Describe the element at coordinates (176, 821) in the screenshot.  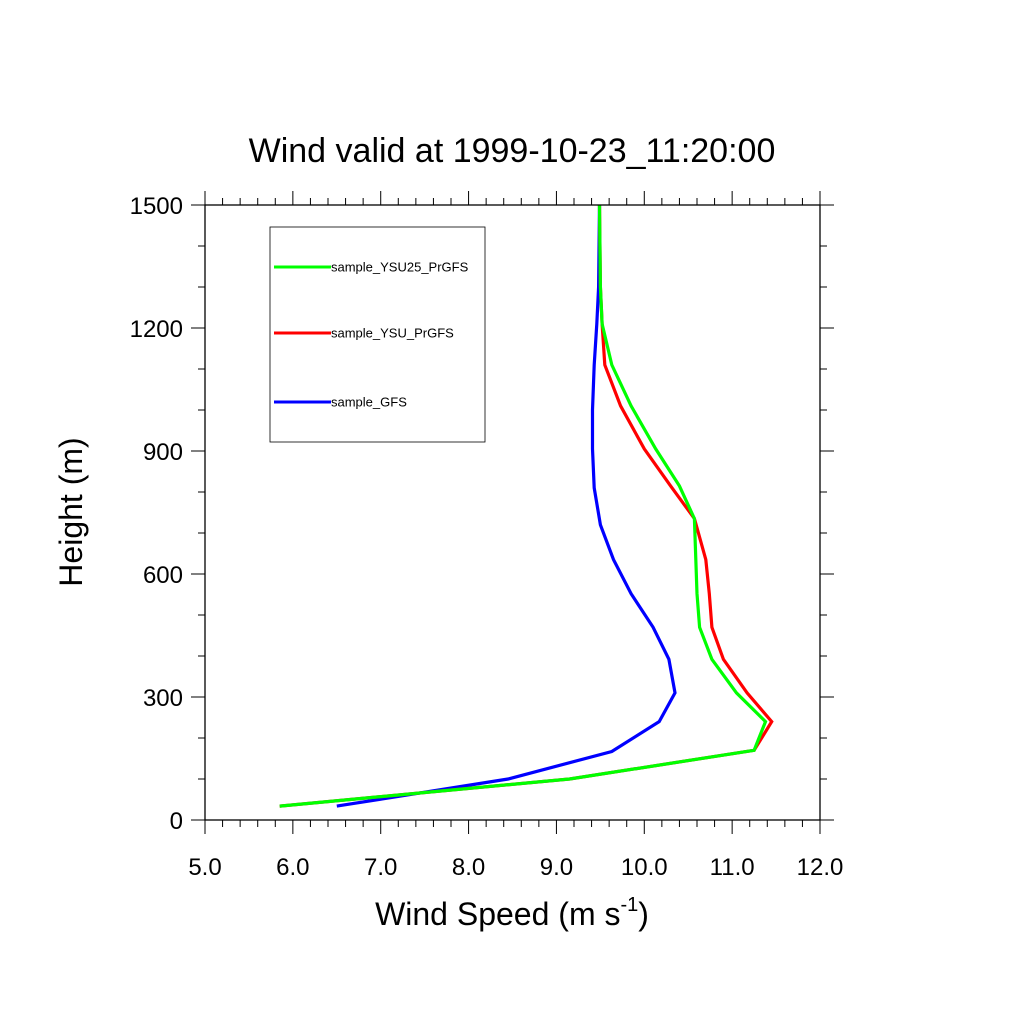
I see `y-tick-label: 0` at that location.